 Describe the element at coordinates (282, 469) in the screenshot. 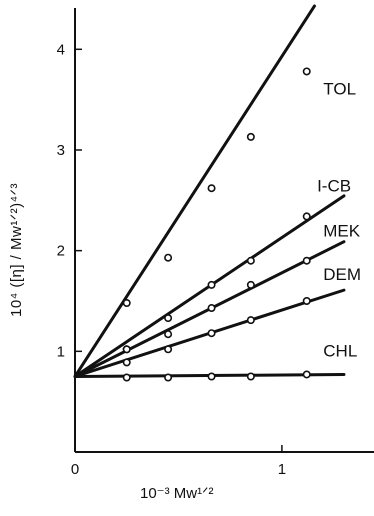

I see `x-tick-label: 1` at that location.